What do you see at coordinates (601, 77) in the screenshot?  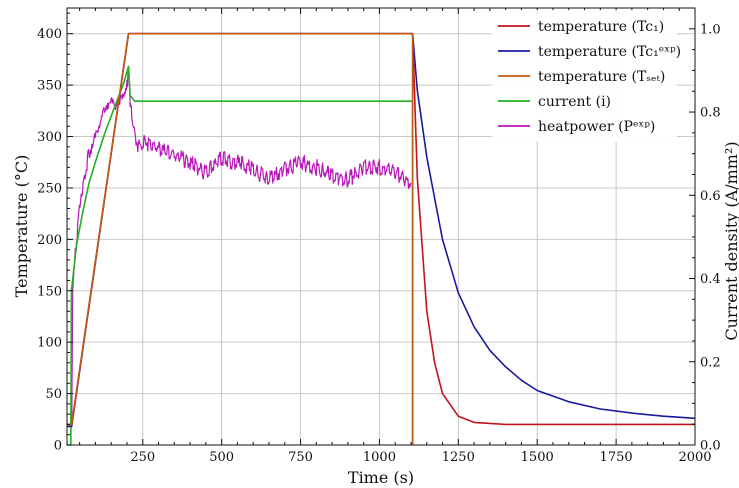 I see `legend-entry-label: temperature (Tₛₑₜ)` at bounding box center [601, 77].